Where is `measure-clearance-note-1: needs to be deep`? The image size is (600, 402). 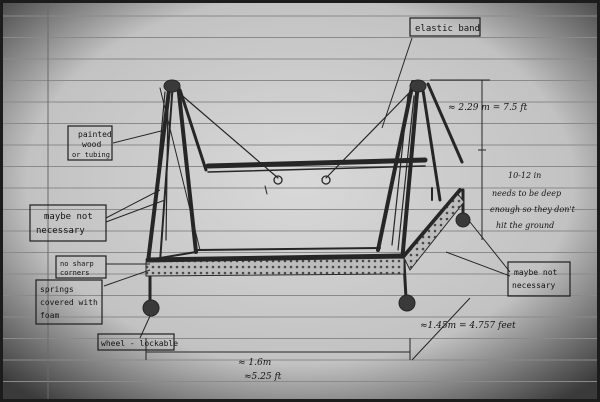 measure-clearance-note-1: needs to be deep is located at coordinates (526, 193).